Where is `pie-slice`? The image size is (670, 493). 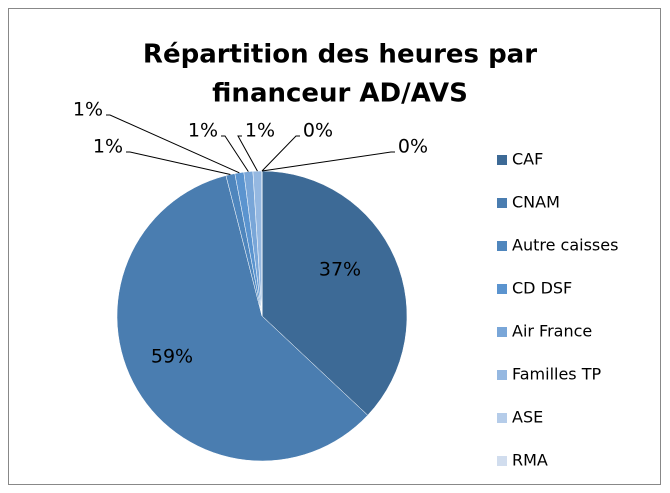 pie-slice is located at coordinates (334, 293).